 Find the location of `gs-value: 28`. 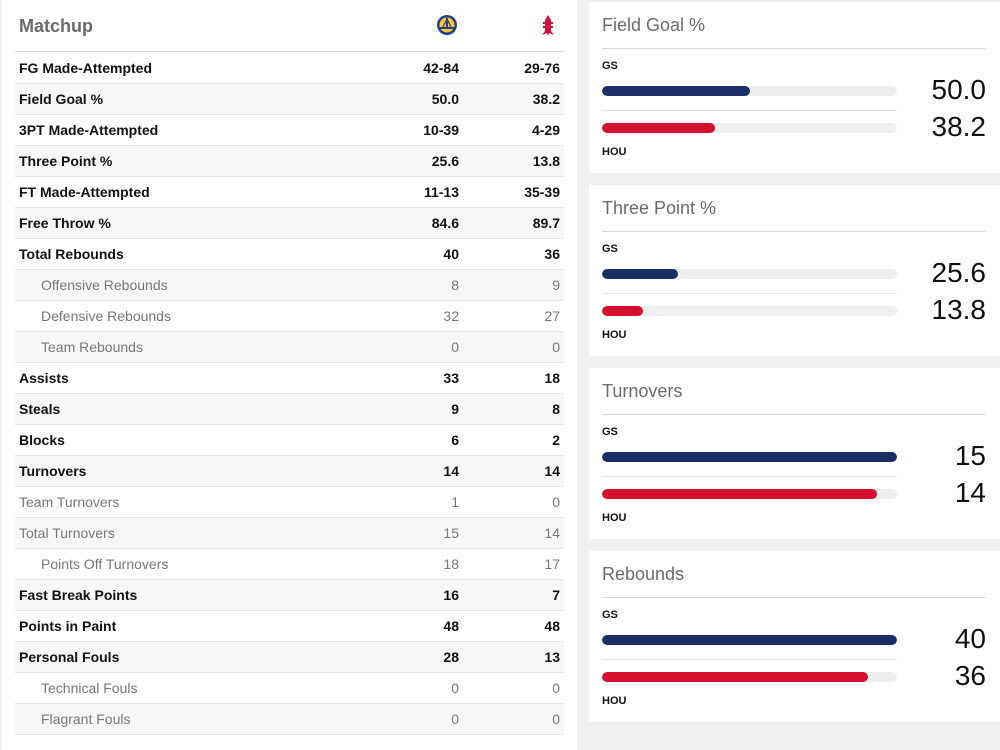

gs-value: 28 is located at coordinates (451, 657).